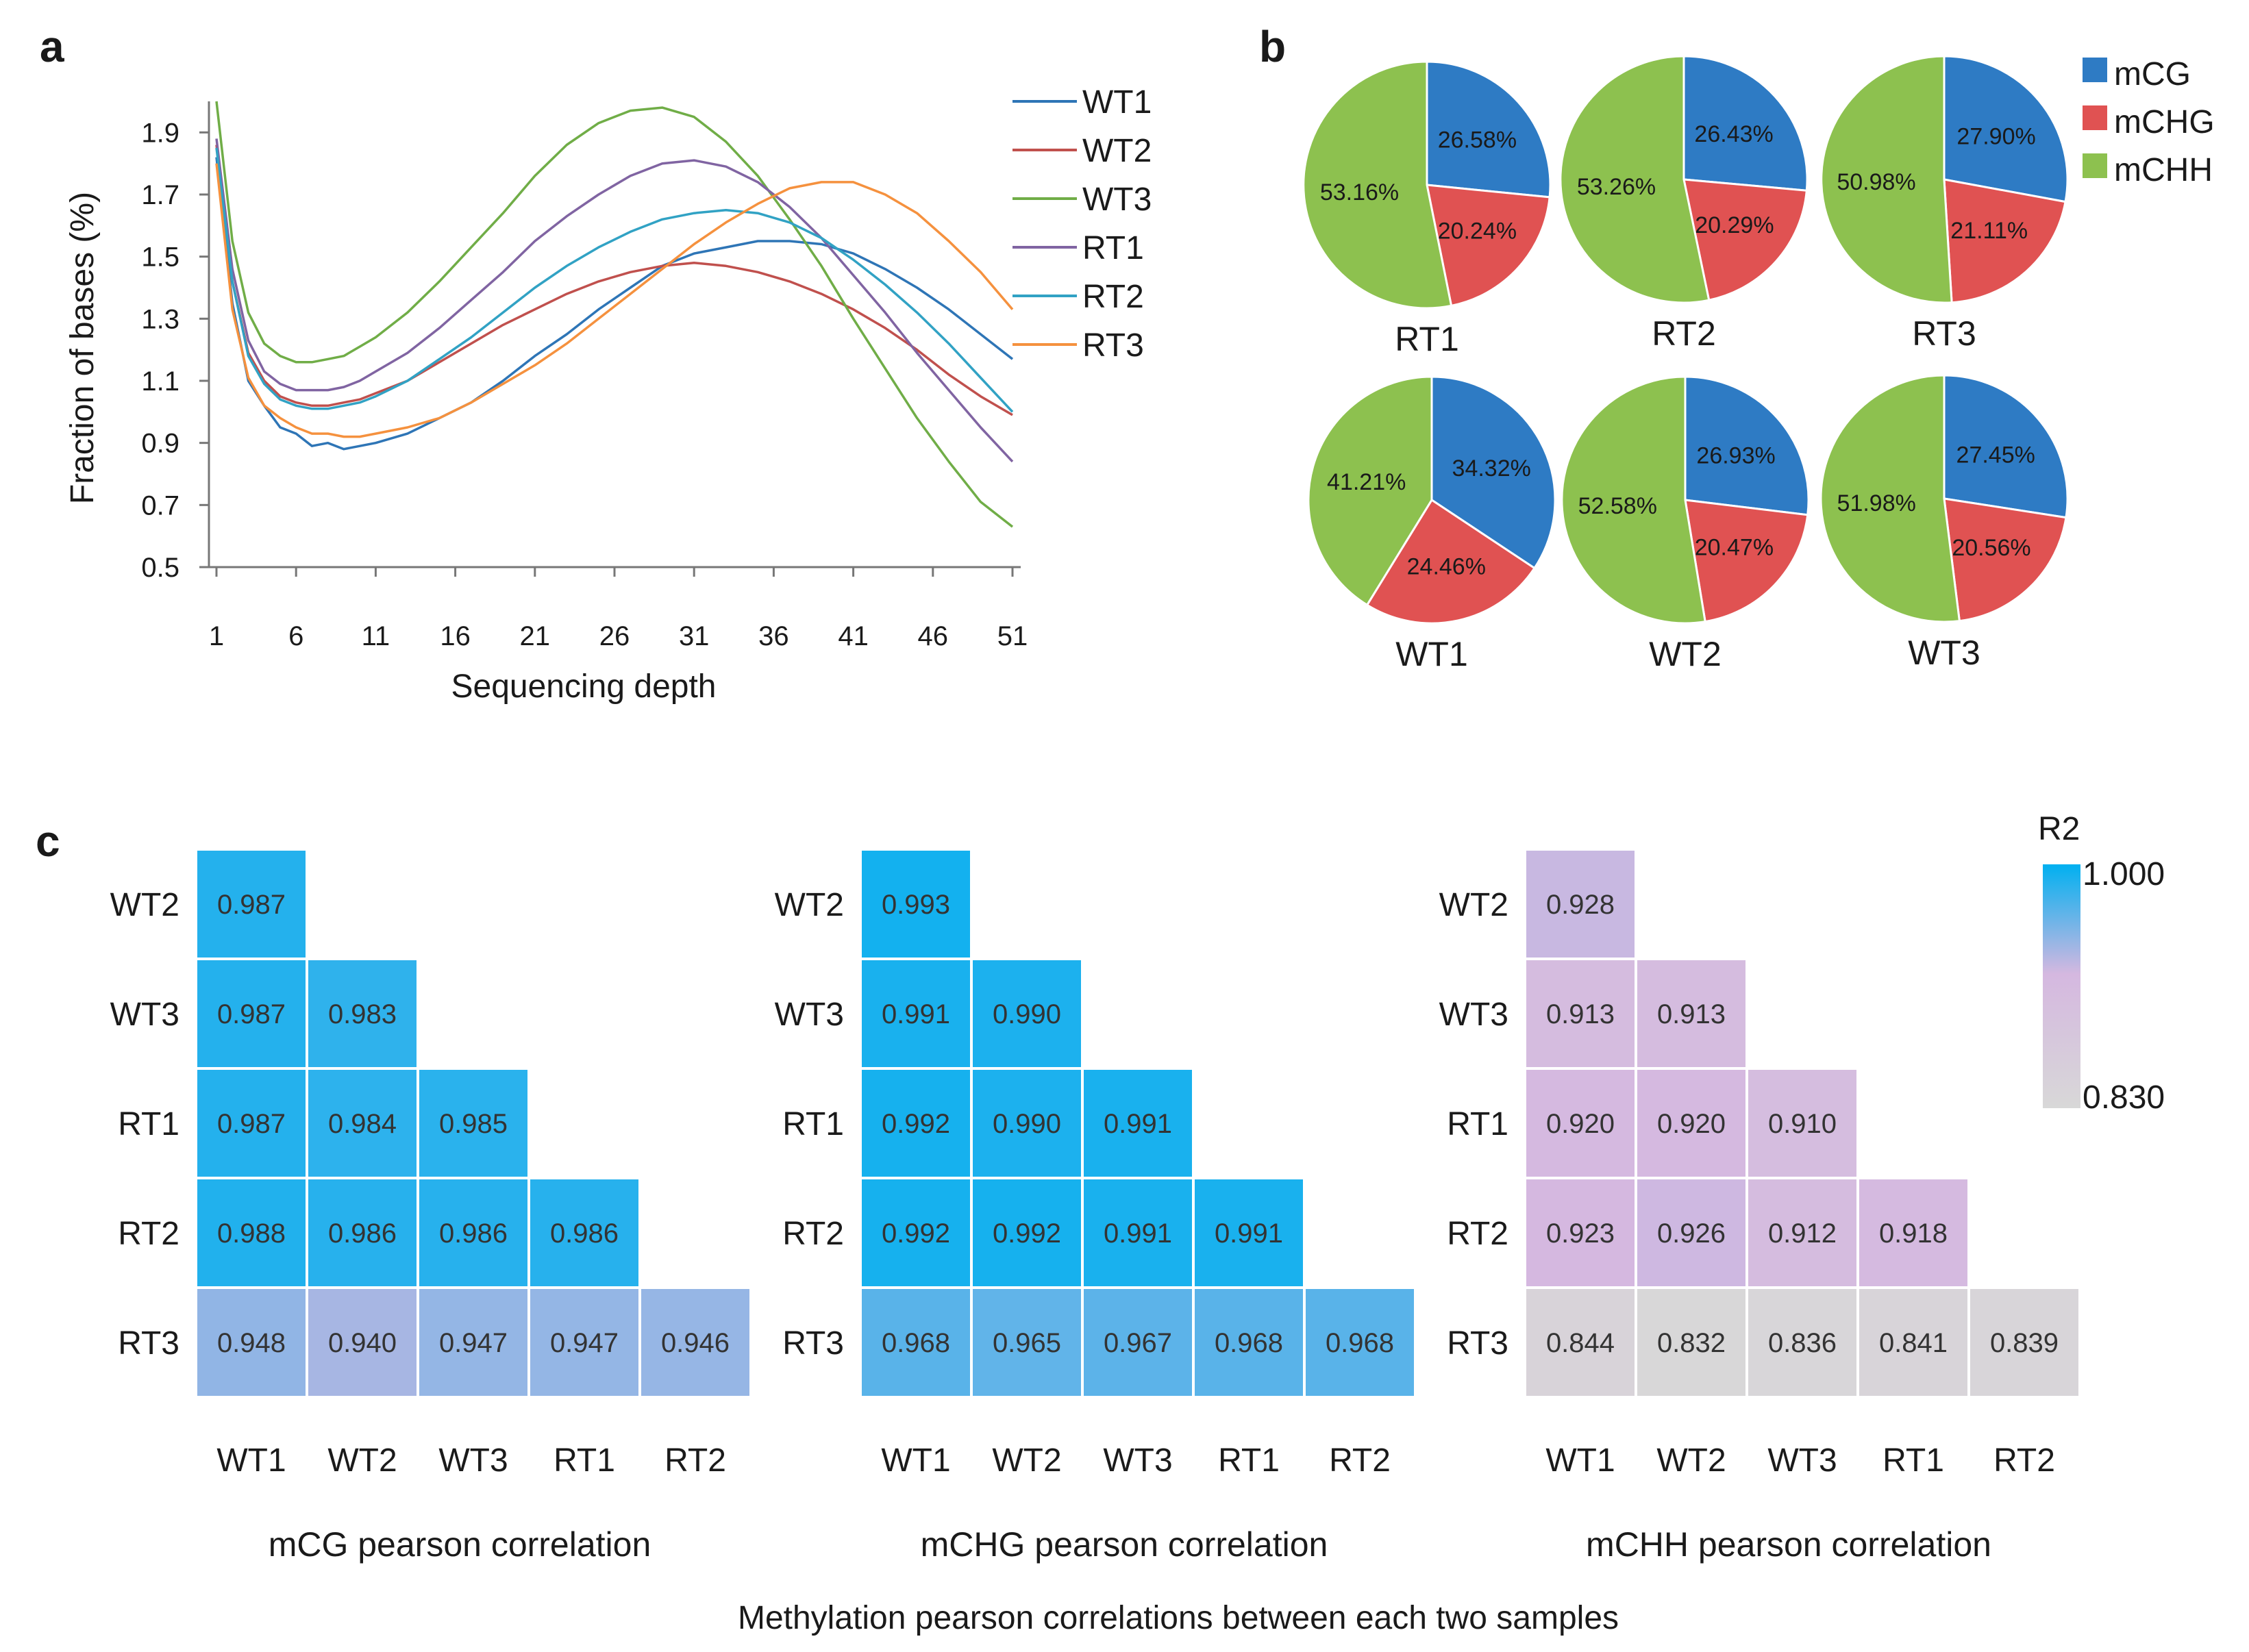 This screenshot has height=1652, width=2249. Describe the element at coordinates (473, 1124) in the screenshot. I see `heatmap-cell-value: 0.985` at that location.